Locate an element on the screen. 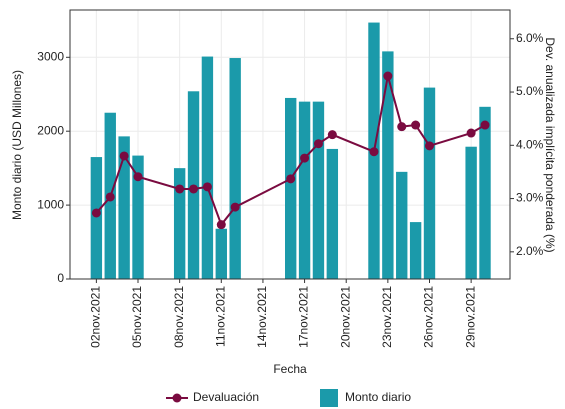 The image size is (565, 409). legend-marker is located at coordinates (177, 398).